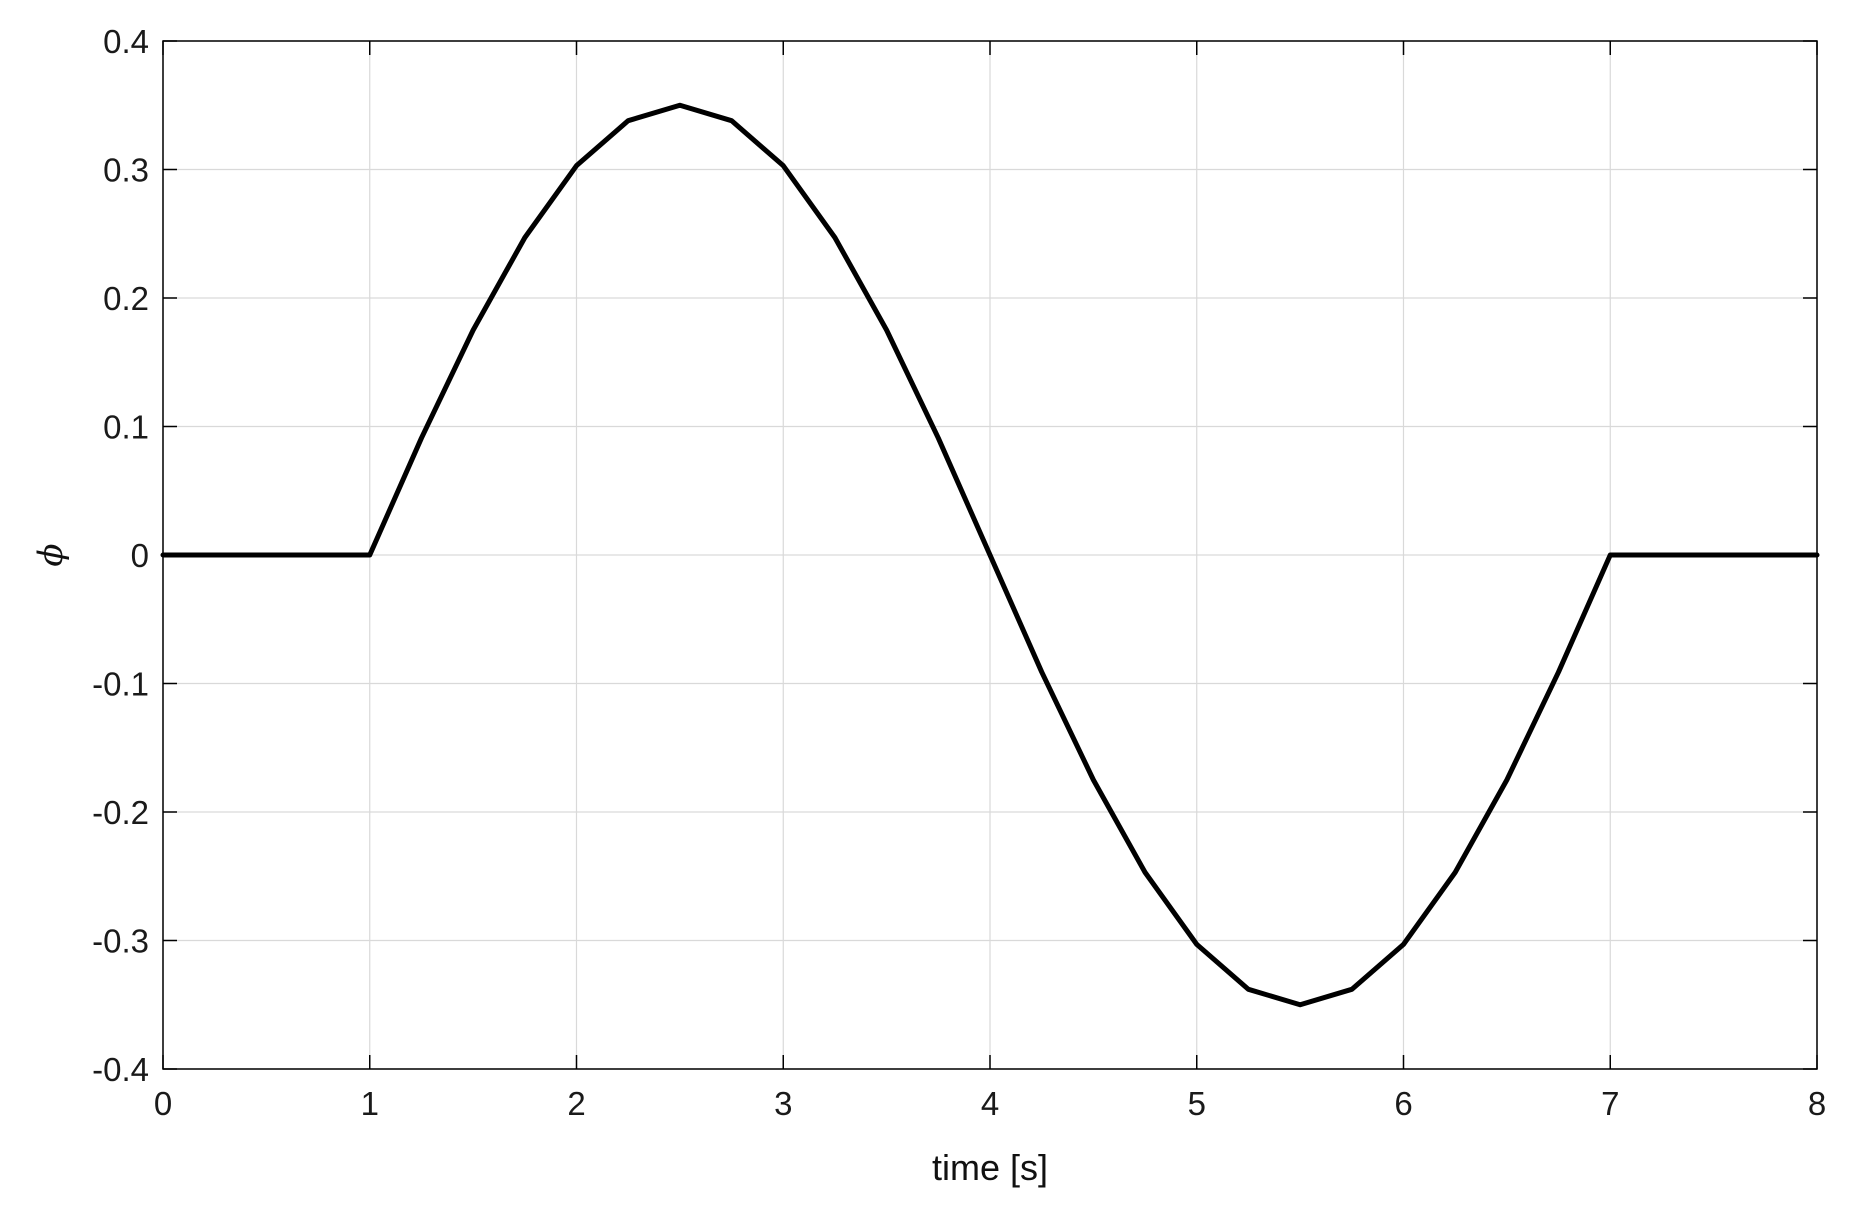 The width and height of the screenshot is (1851, 1214). Describe the element at coordinates (120, 941) in the screenshot. I see `y-tick-label: -0.3` at that location.